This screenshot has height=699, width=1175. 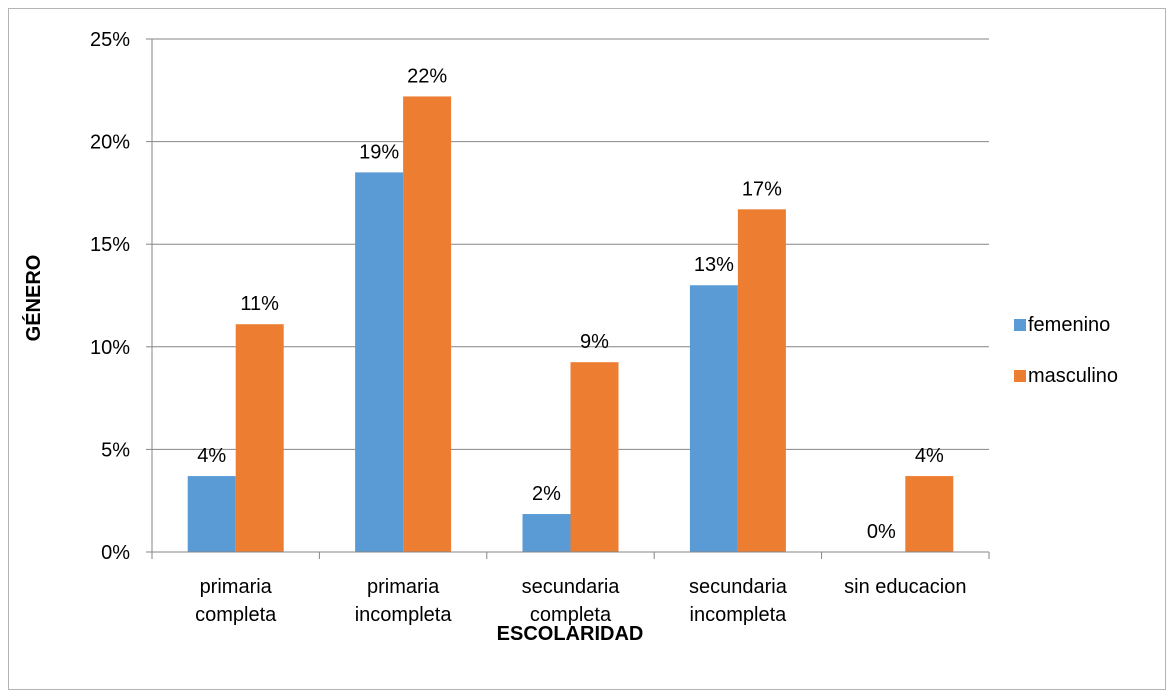 I want to click on data-label: 17%, so click(x=762, y=189).